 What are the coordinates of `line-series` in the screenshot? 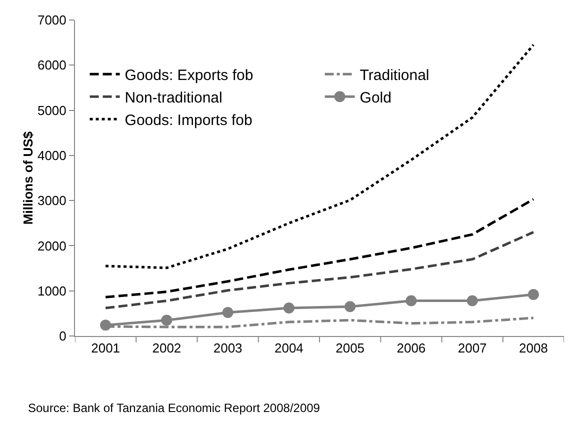 It's located at (319, 270).